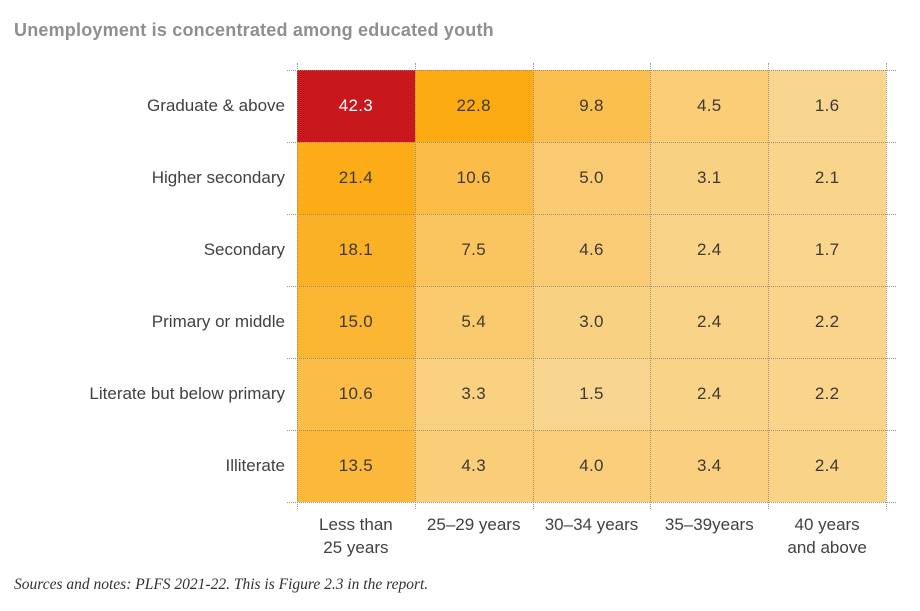 The width and height of the screenshot is (920, 611). What do you see at coordinates (473, 106) in the screenshot?
I see `heatmap-cell: 22.8` at bounding box center [473, 106].